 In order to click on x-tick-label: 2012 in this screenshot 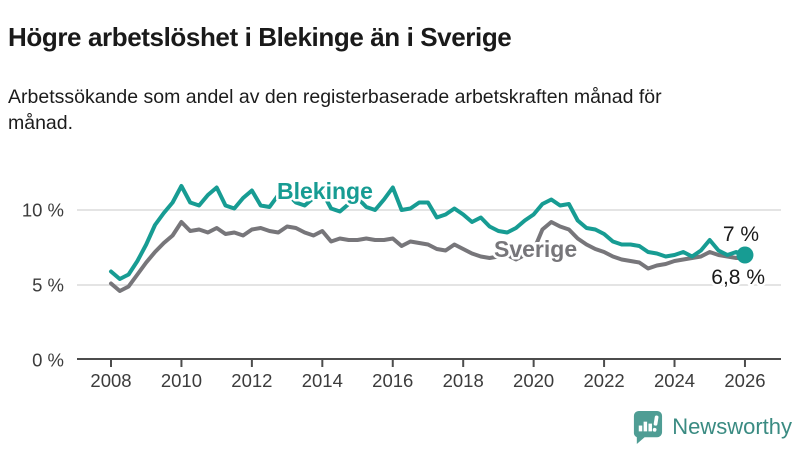, I will do `click(251, 380)`.